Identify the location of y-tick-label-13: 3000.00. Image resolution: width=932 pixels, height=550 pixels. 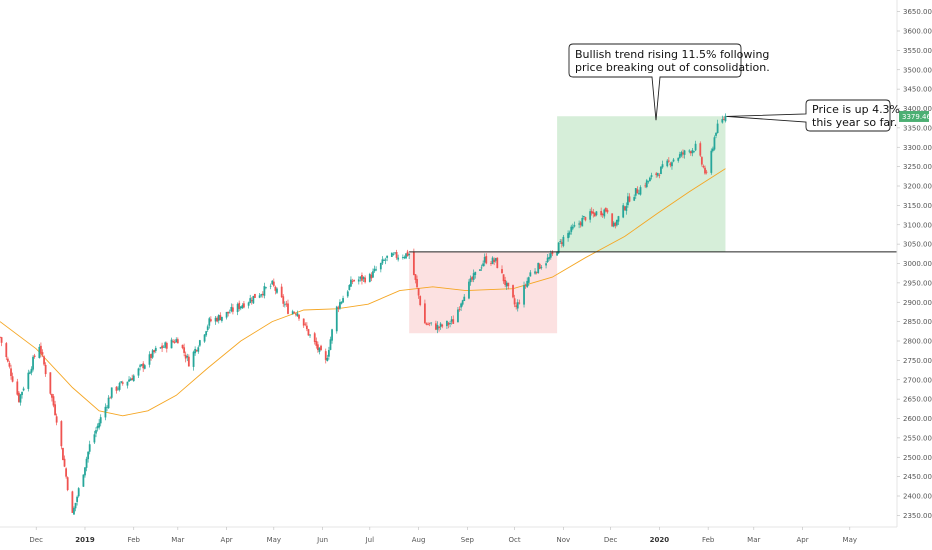
(917, 264).